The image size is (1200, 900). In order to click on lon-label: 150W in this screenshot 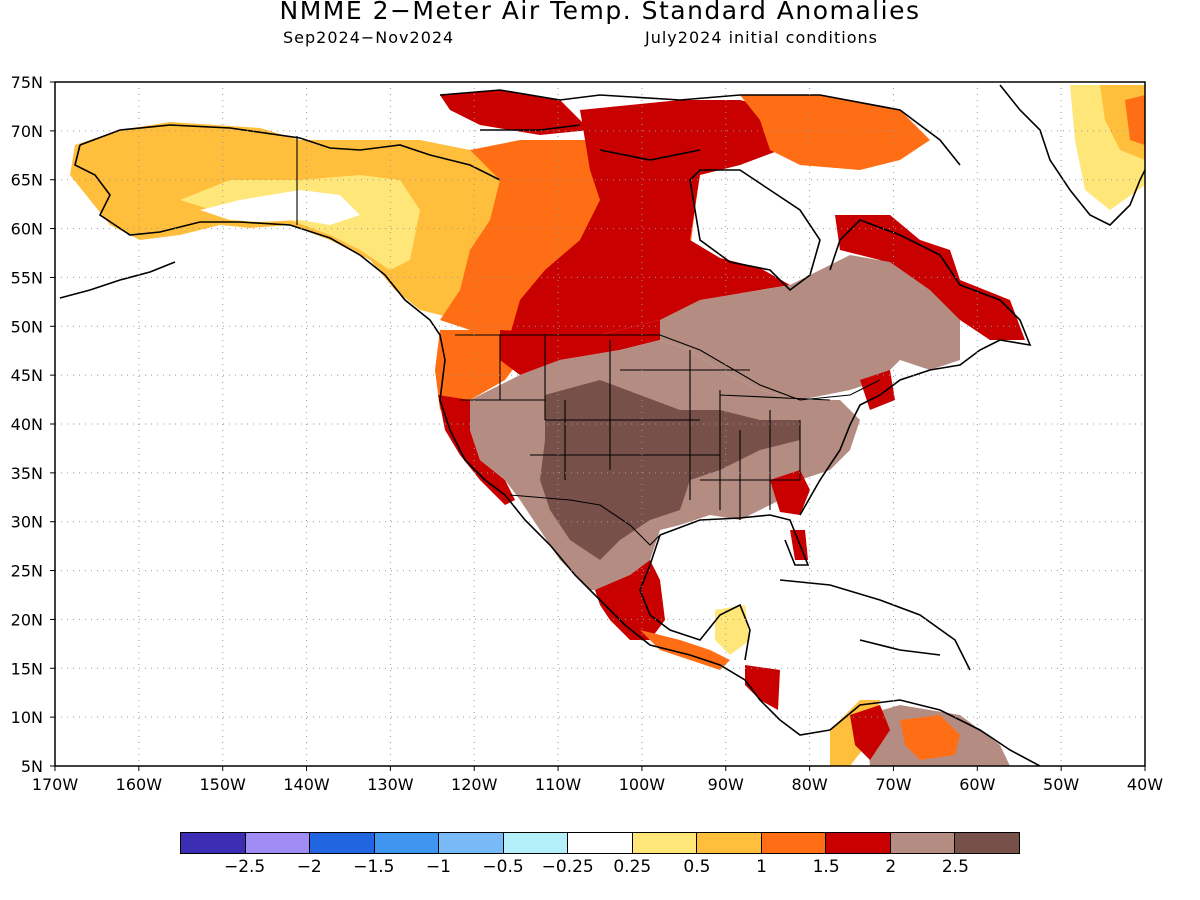, I will do `click(223, 784)`.